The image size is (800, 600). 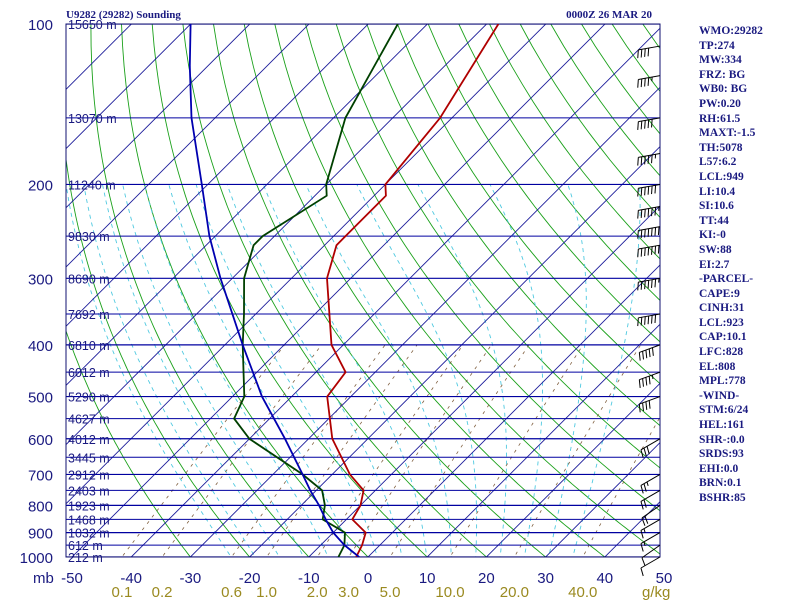 I want to click on stat-item: LCL:923, so click(x=721, y=322).